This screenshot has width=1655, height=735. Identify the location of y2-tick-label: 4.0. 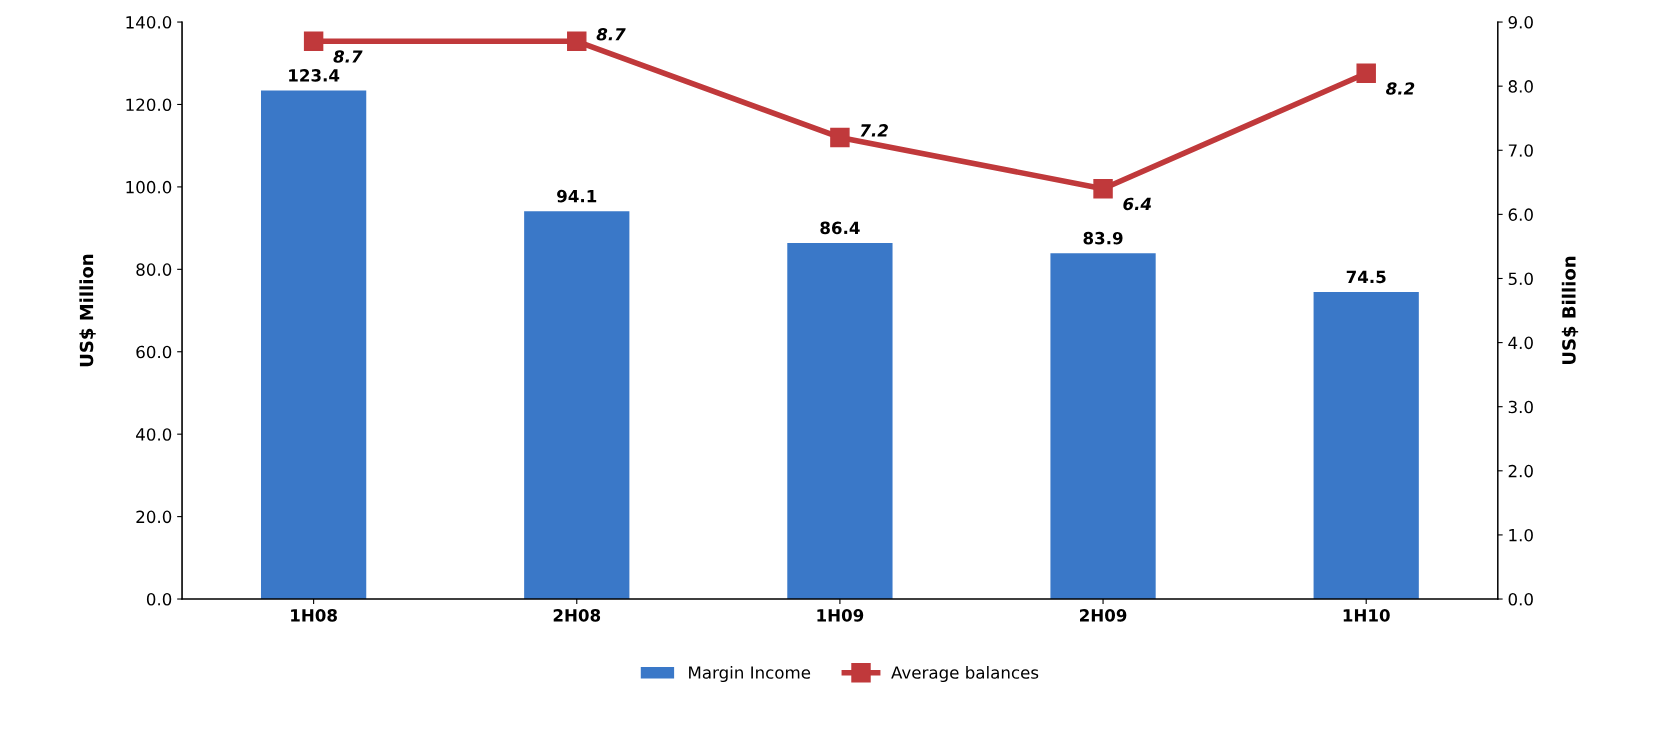
(1520, 343).